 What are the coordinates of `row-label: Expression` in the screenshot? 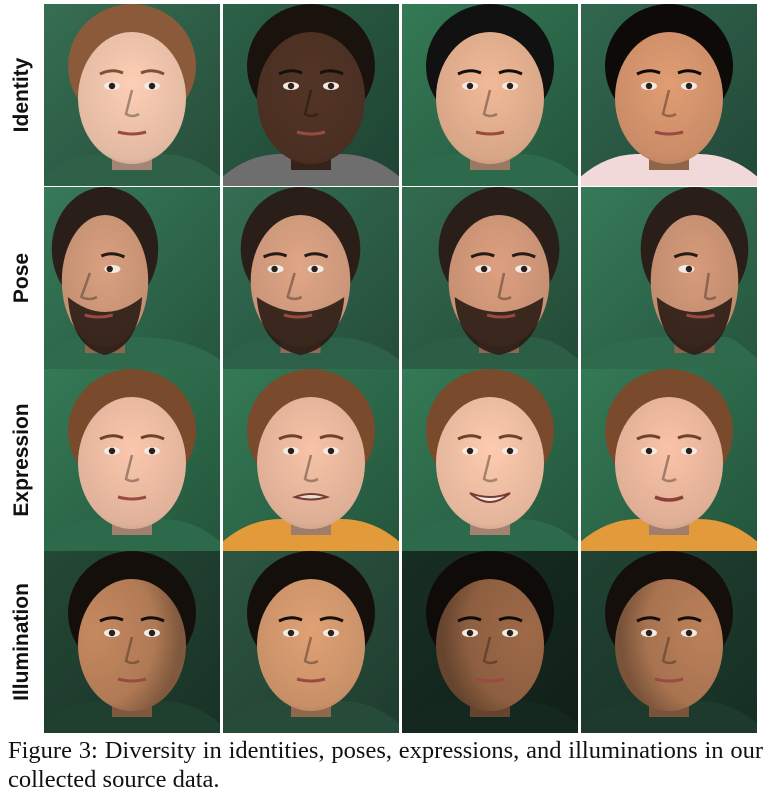 It's located at (21, 460).